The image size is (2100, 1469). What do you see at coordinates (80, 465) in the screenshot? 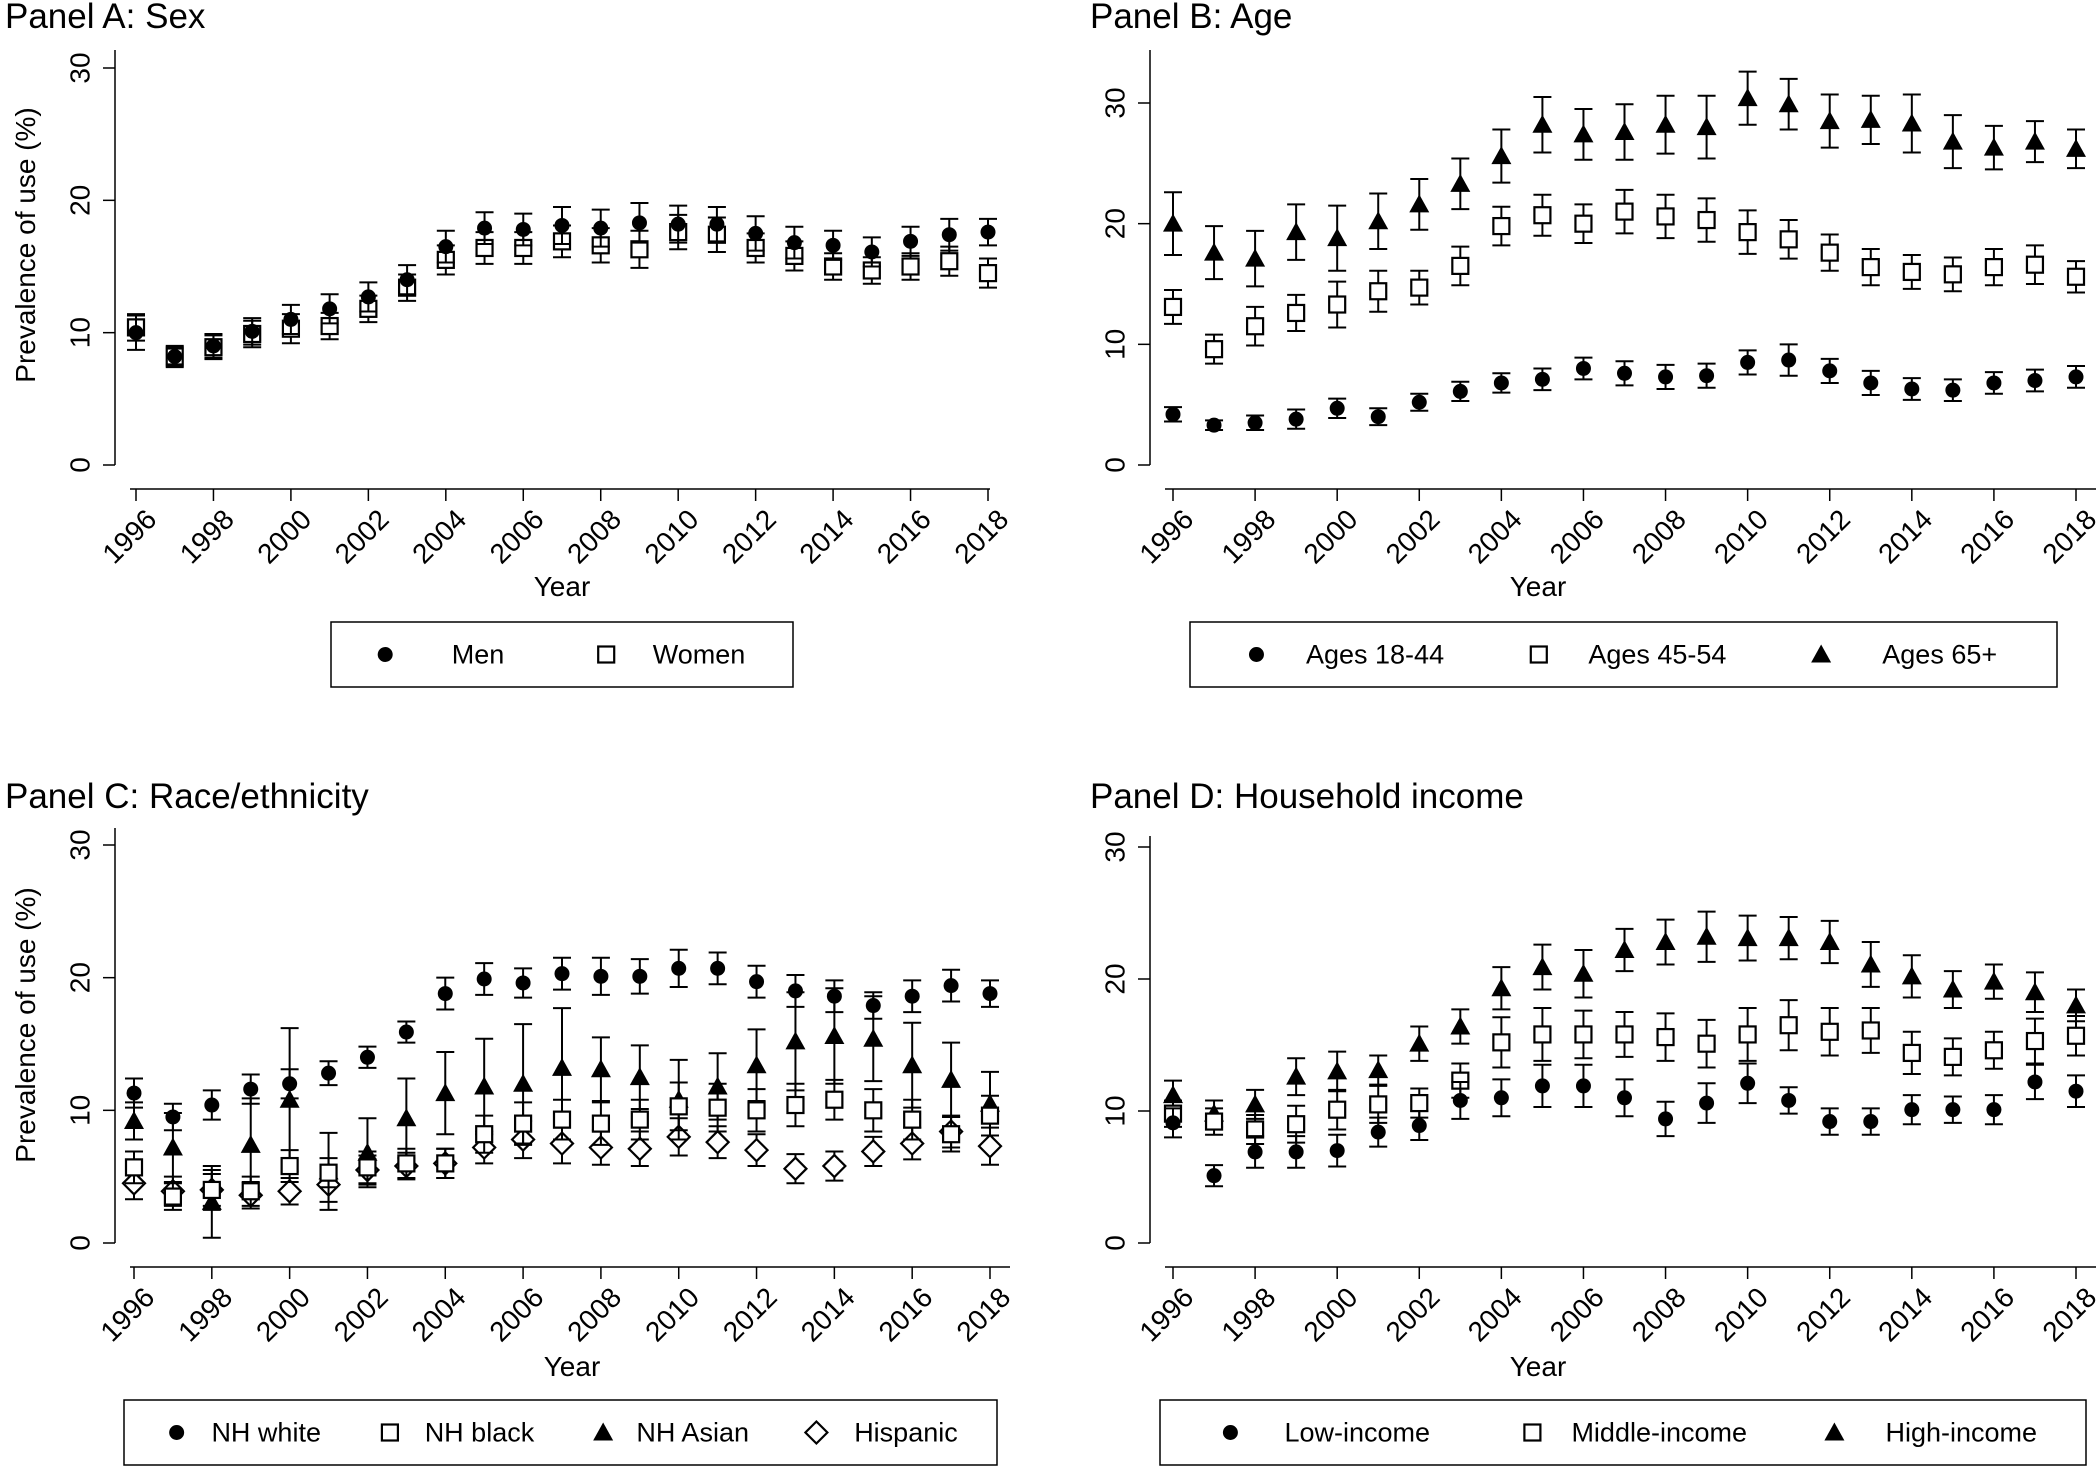
I see `y-tick-label: 0` at bounding box center [80, 465].